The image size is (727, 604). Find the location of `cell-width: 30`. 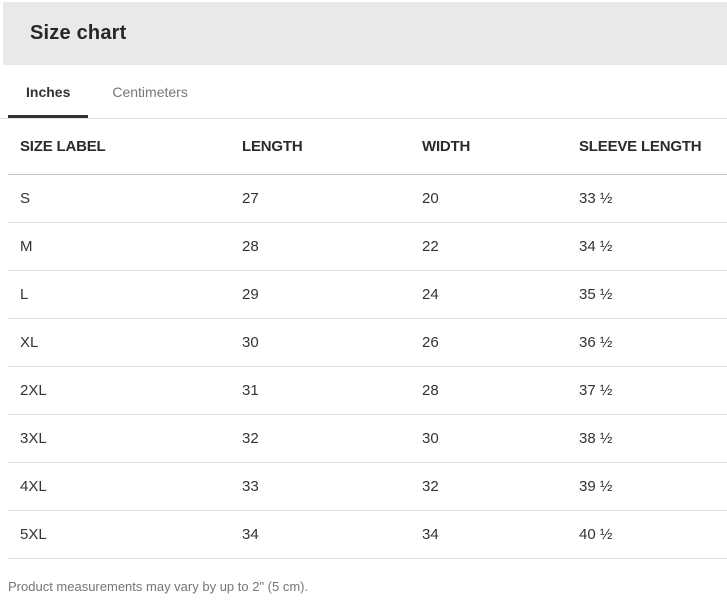

cell-width: 30 is located at coordinates (430, 438).